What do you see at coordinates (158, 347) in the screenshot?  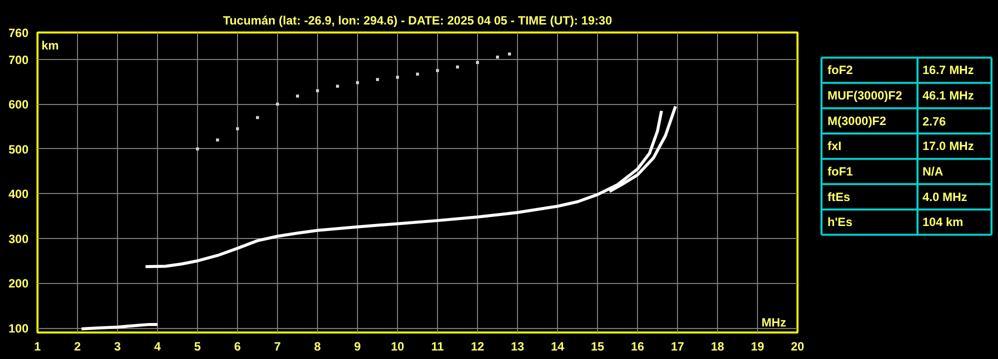 I see `x-tick-label: 4` at bounding box center [158, 347].